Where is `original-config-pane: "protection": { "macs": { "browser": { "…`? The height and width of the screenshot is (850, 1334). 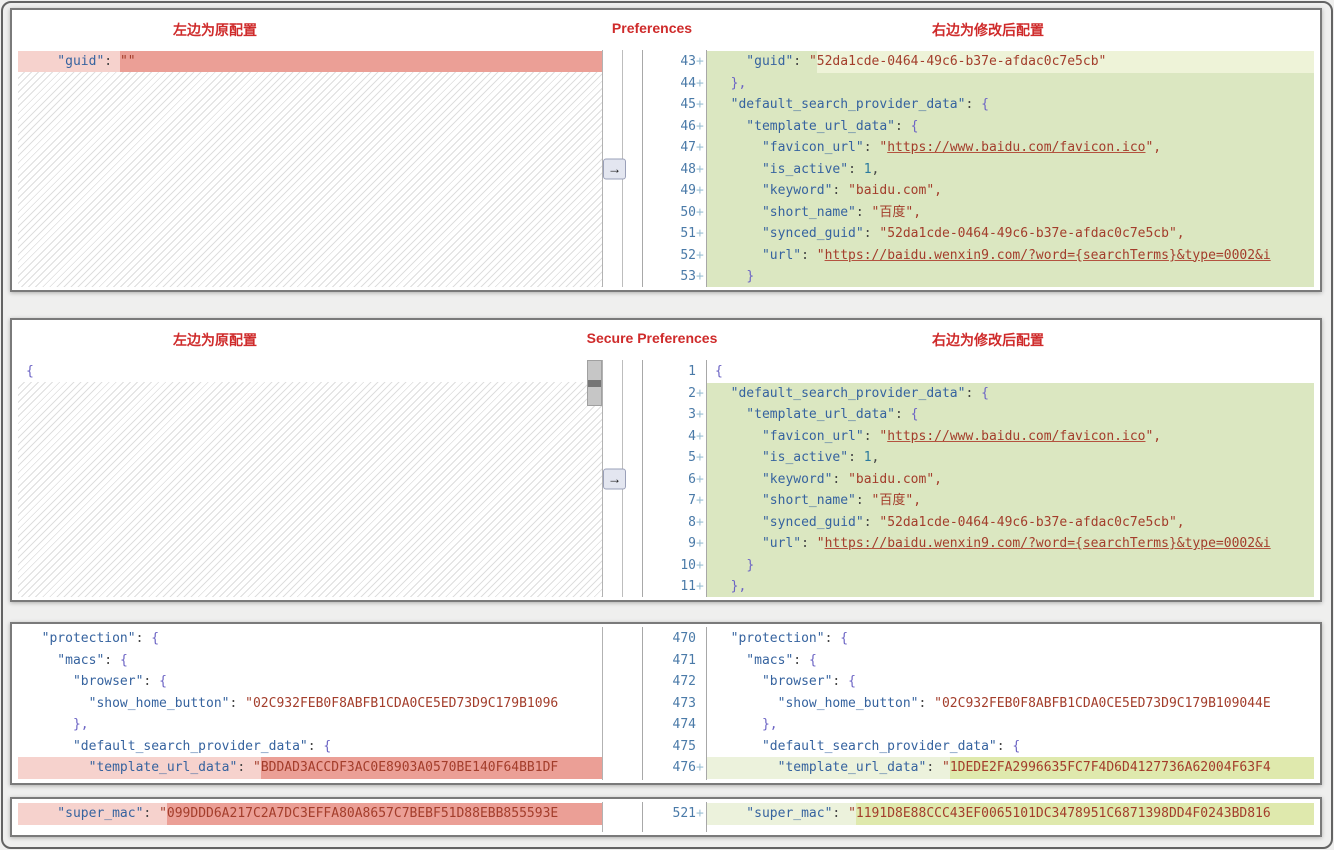
original-config-pane: "protection": { "macs": { "browser": { "… is located at coordinates (310, 703).